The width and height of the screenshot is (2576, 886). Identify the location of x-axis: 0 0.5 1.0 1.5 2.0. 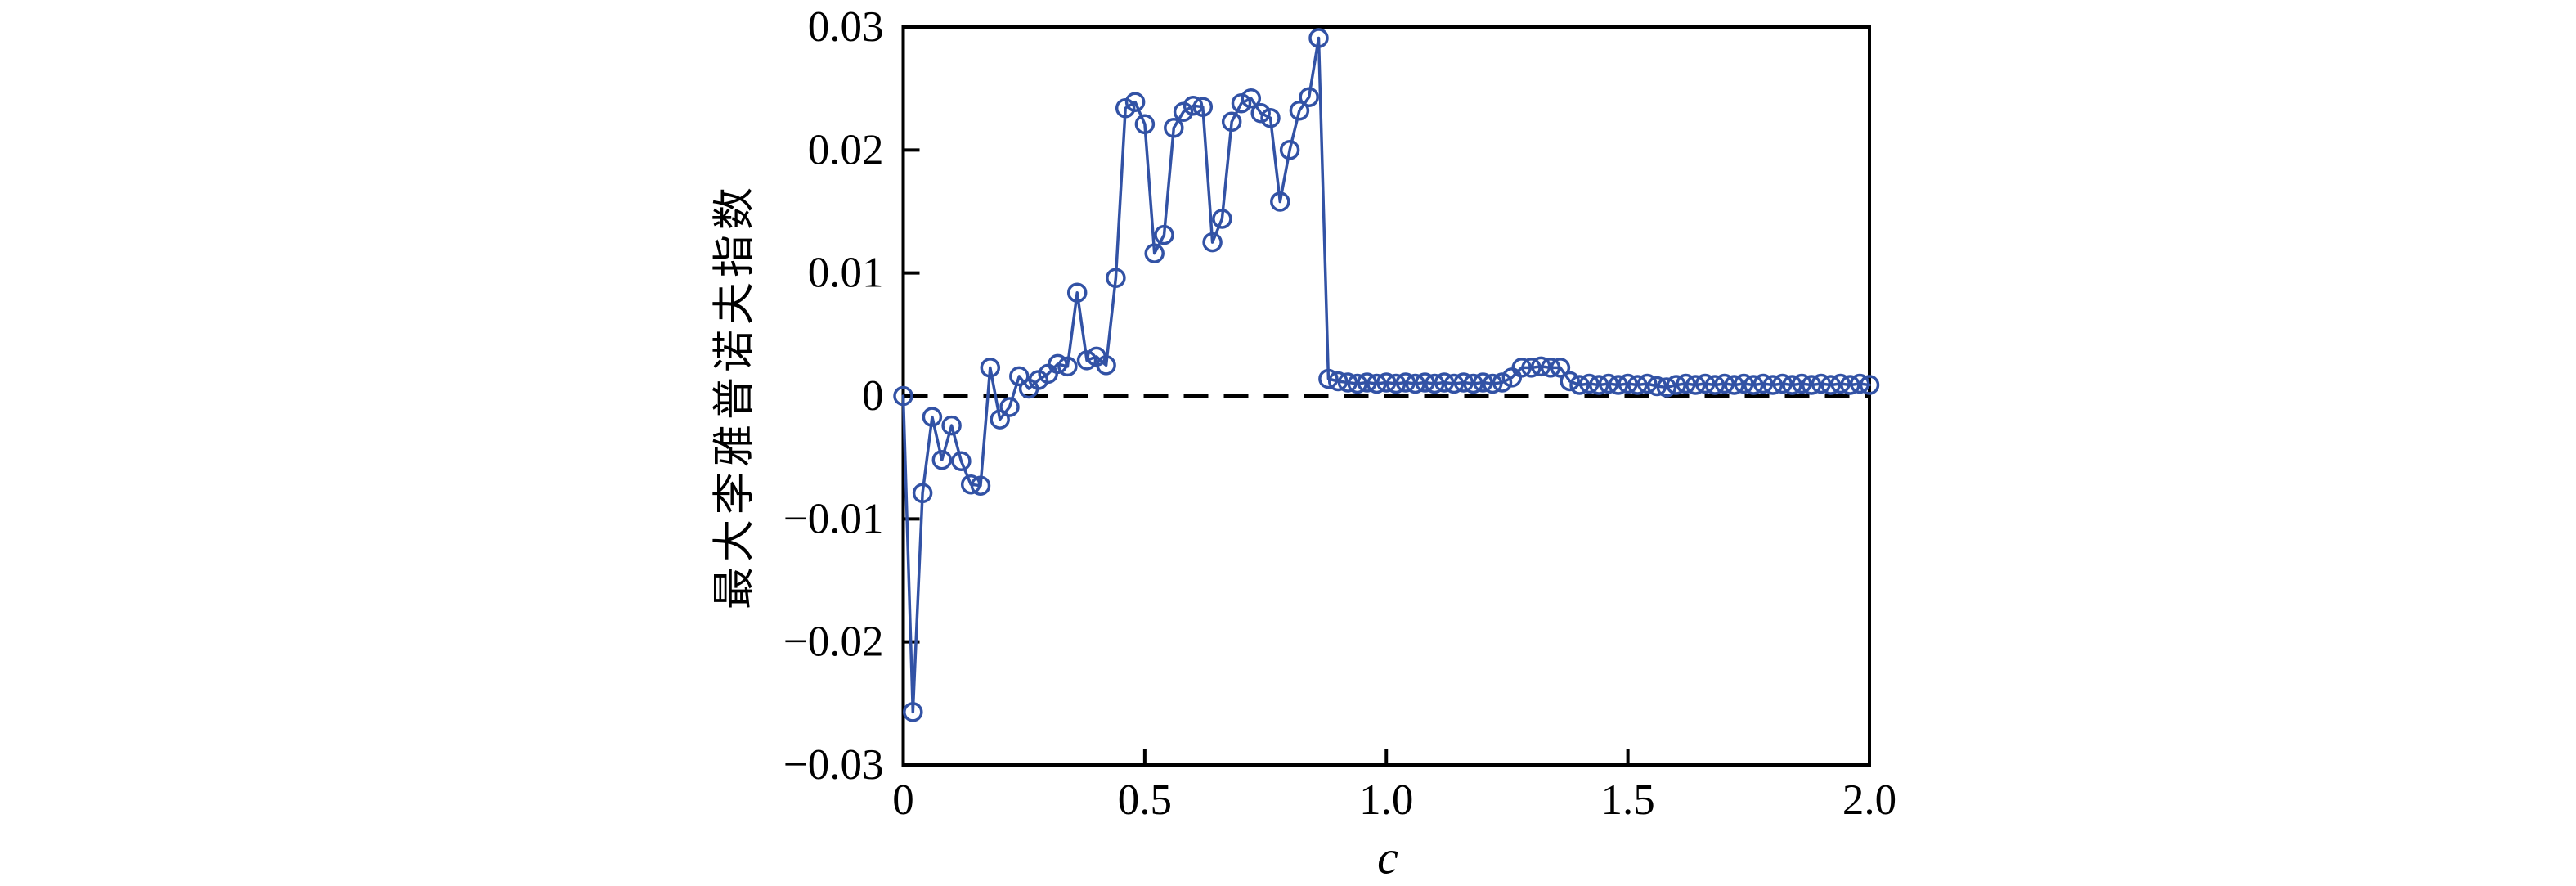
(1394, 786).